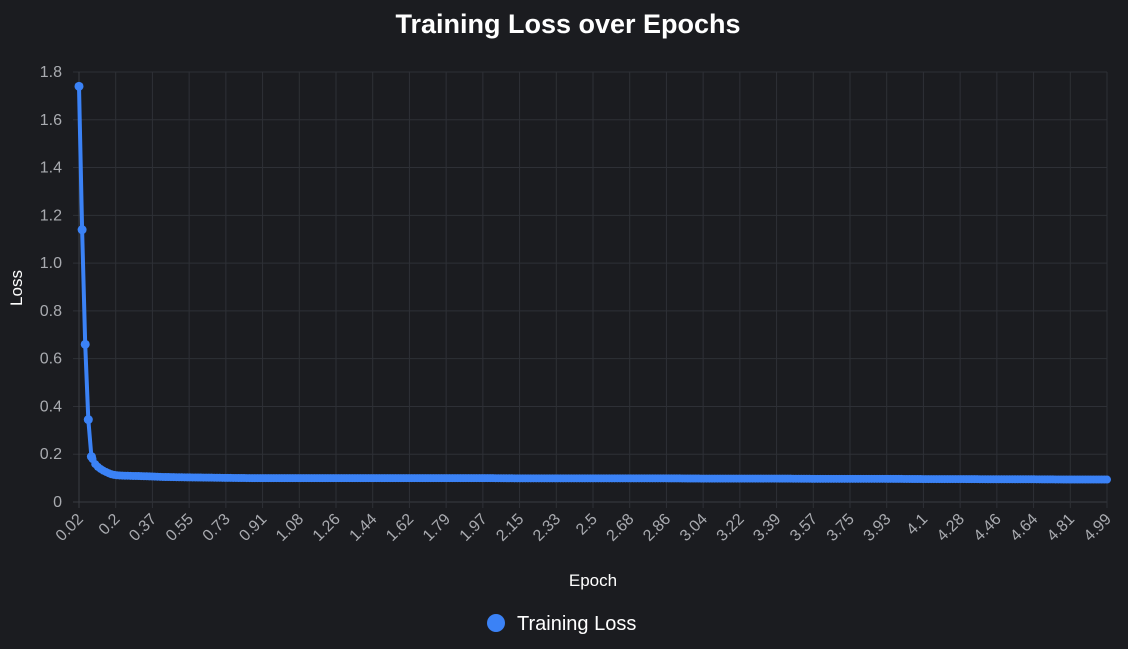  What do you see at coordinates (918, 525) in the screenshot?
I see `x-tick-label: 4.1` at bounding box center [918, 525].